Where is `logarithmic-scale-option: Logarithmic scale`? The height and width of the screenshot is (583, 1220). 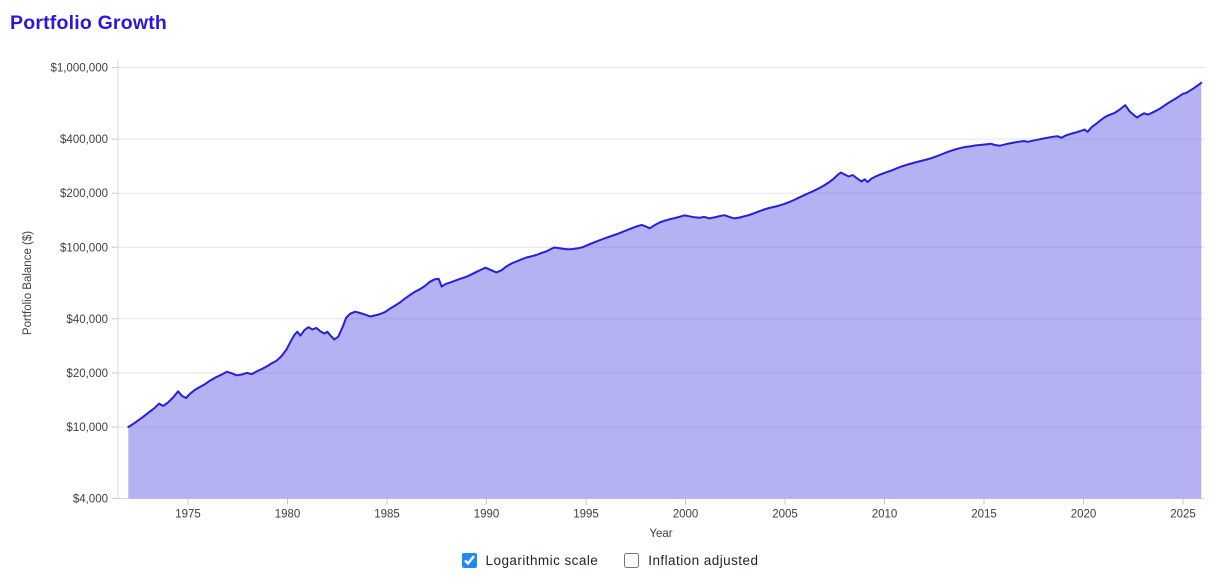
logarithmic-scale-option: Logarithmic scale is located at coordinates (530, 560).